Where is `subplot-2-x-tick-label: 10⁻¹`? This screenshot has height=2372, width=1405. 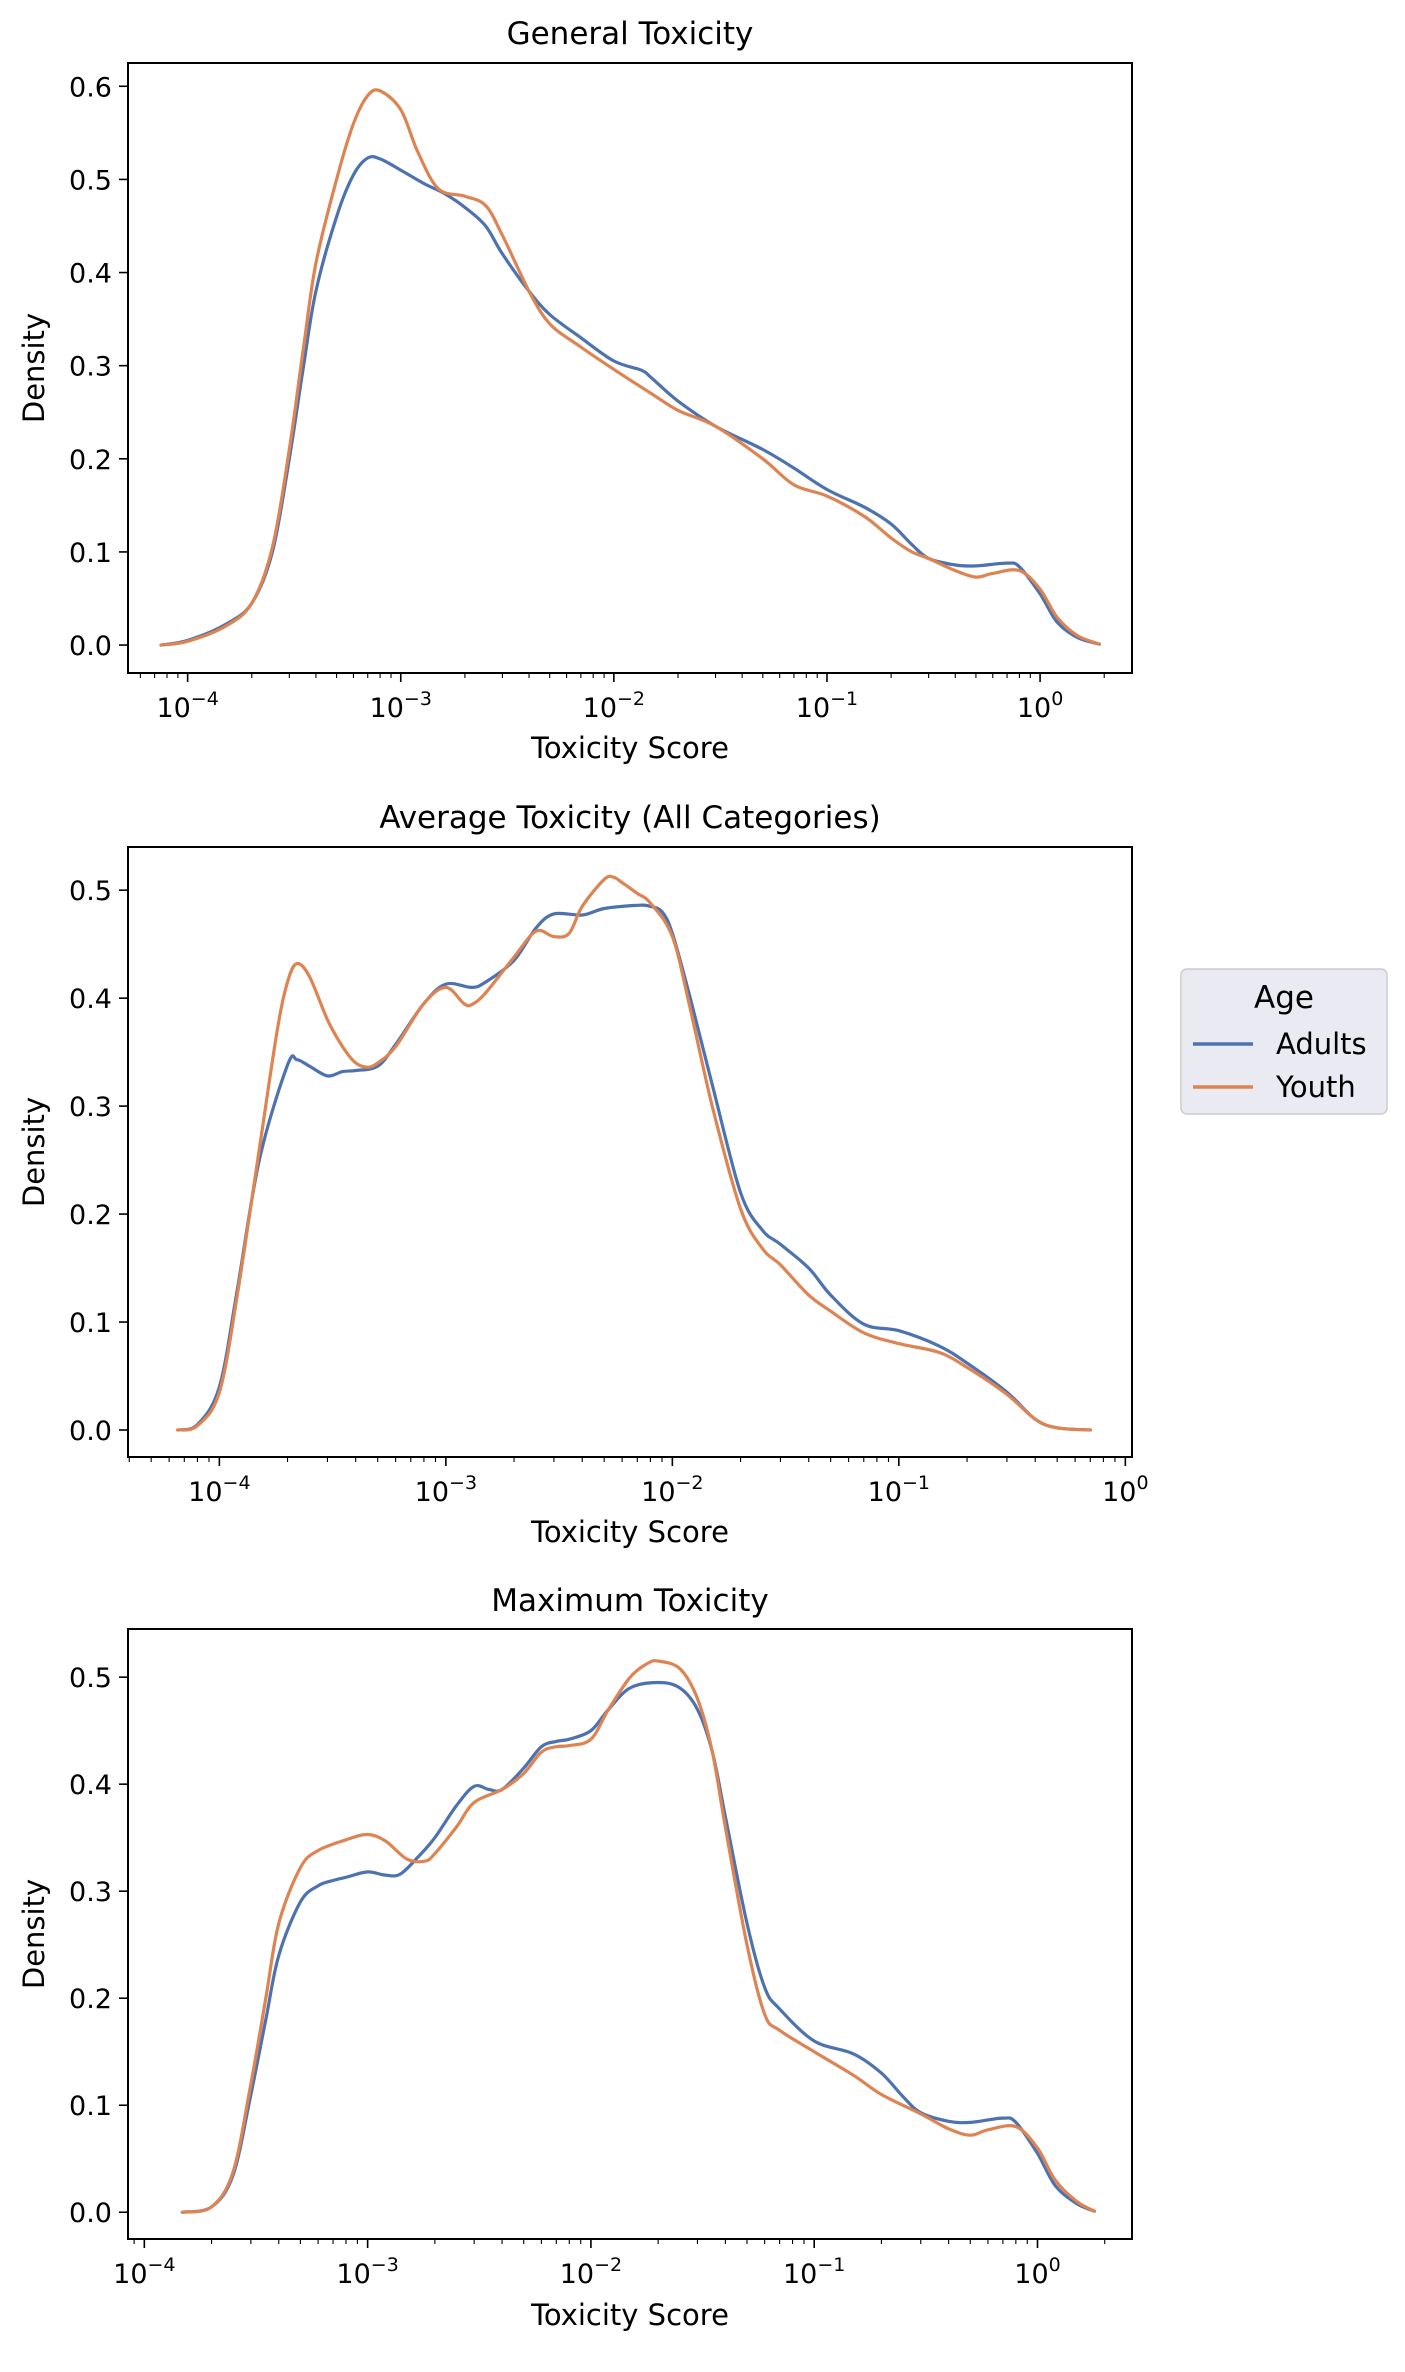
subplot-2-x-tick-label: 10⁻¹ is located at coordinates (899, 1490).